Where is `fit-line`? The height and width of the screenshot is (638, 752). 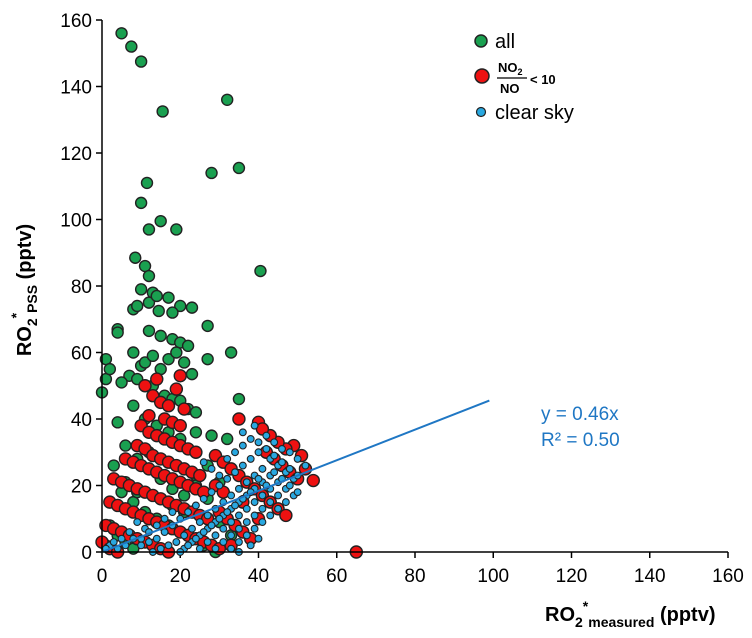
fit-line is located at coordinates (295, 476).